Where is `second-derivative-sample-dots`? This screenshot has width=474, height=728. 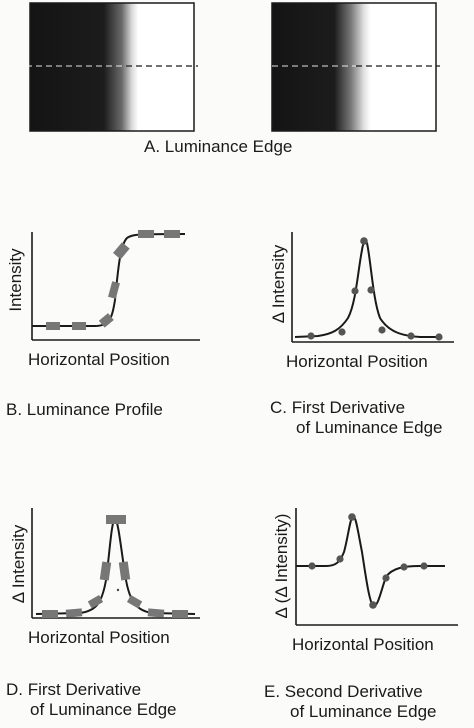
second-derivative-sample-dots is located at coordinates (367, 561).